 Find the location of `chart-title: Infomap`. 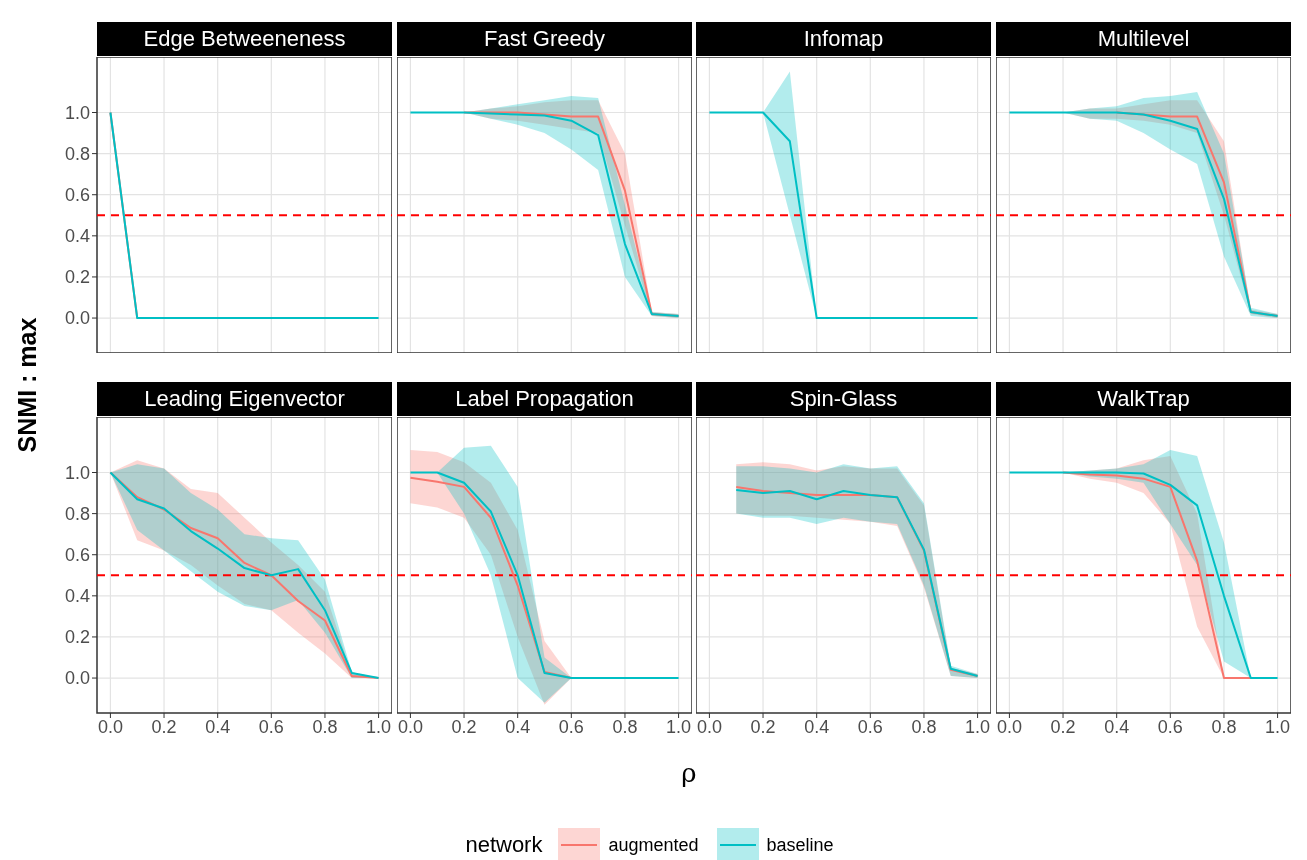

chart-title: Infomap is located at coordinates (843, 39).